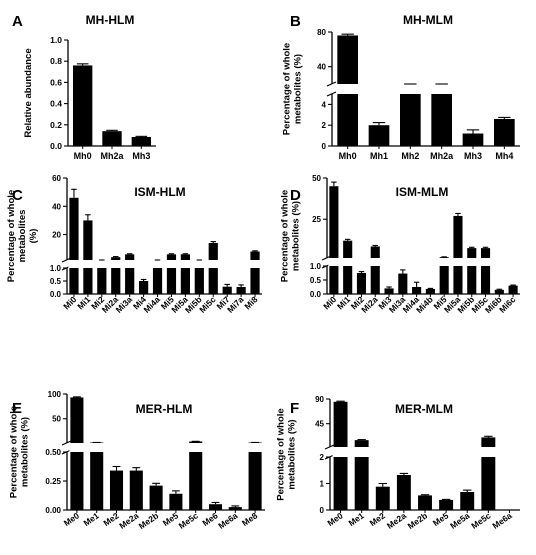  Describe the element at coordinates (128, 520) in the screenshot. I see `x-tick-label: Me2a` at that location.